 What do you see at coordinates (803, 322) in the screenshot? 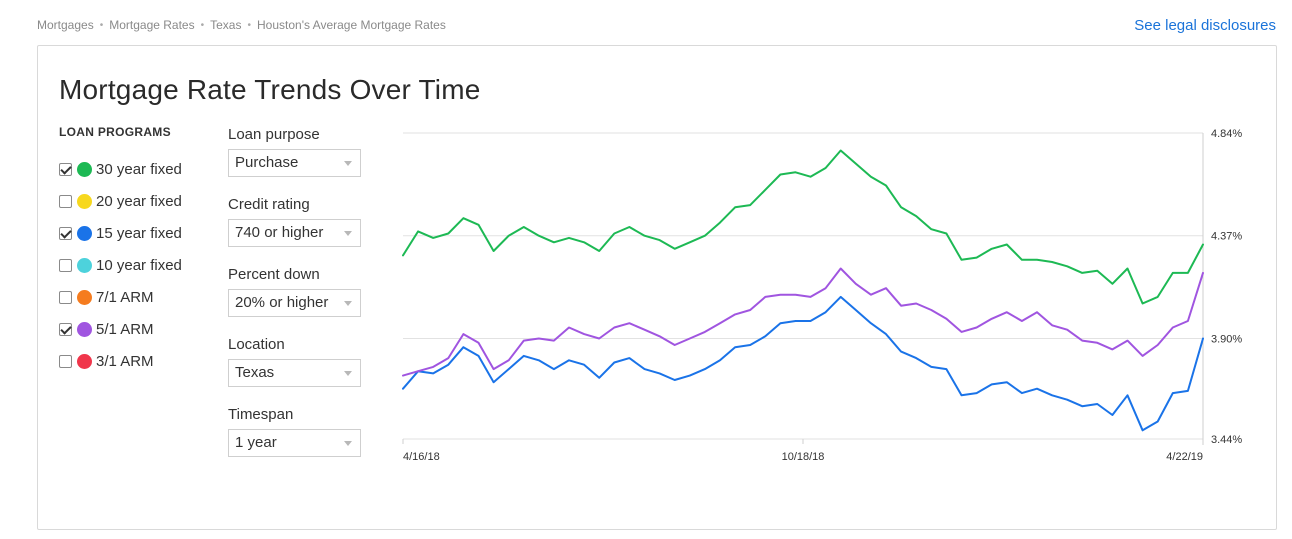
I see `series-line` at bounding box center [803, 322].